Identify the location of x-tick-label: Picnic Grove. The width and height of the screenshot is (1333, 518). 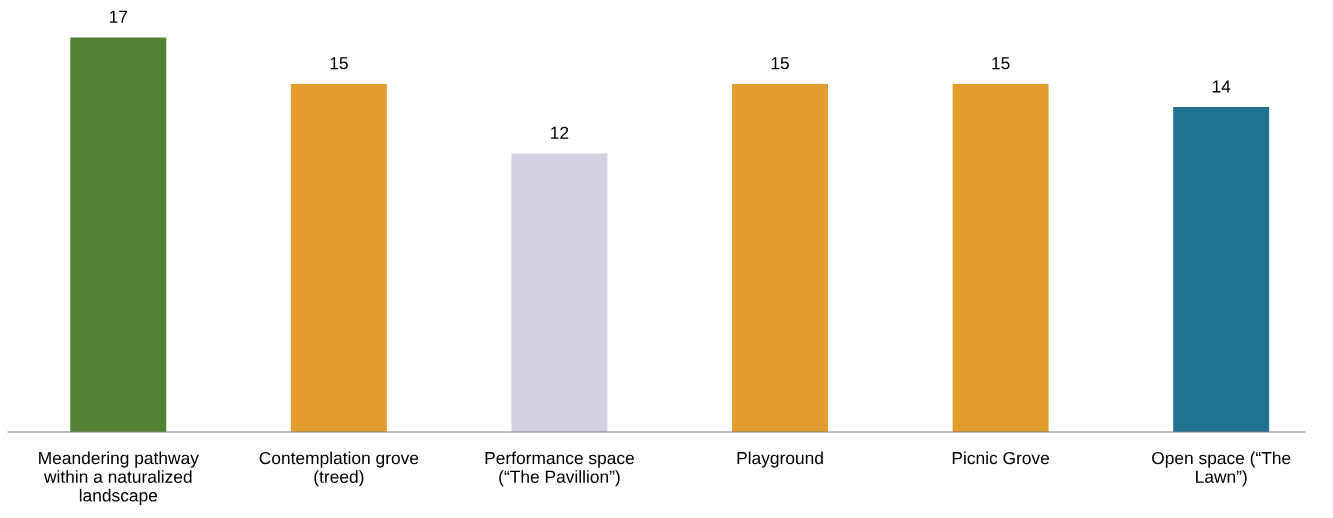
(1001, 458).